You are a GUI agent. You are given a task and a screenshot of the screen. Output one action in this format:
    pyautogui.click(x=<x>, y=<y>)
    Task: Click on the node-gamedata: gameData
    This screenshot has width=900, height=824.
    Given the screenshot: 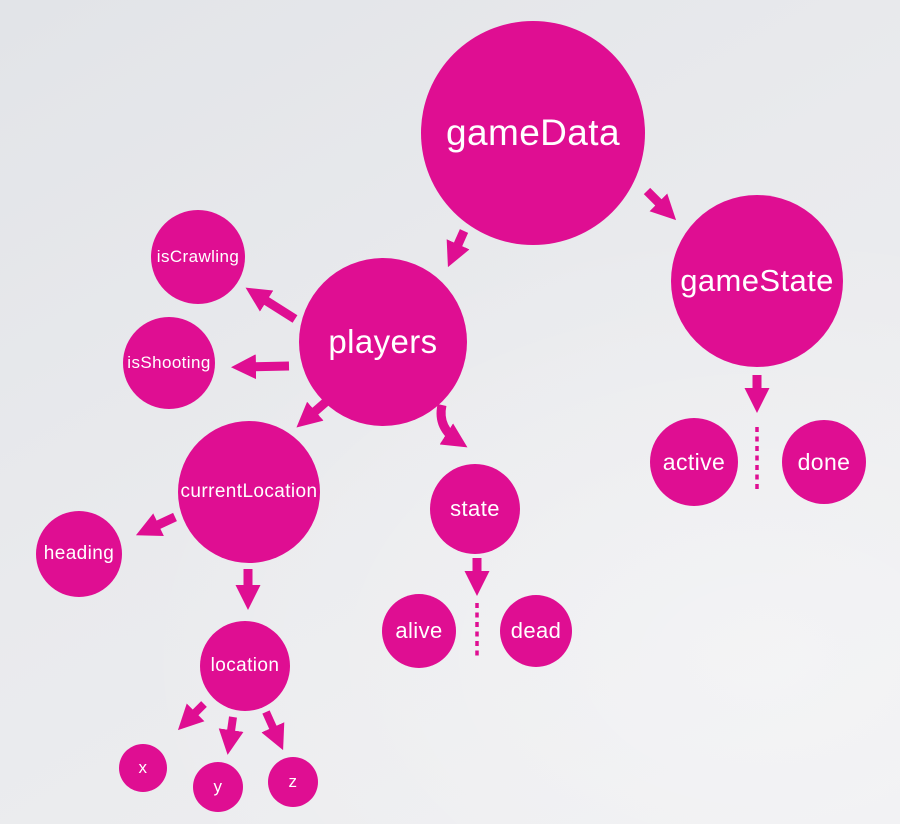 What is the action you would take?
    pyautogui.click(x=533, y=133)
    